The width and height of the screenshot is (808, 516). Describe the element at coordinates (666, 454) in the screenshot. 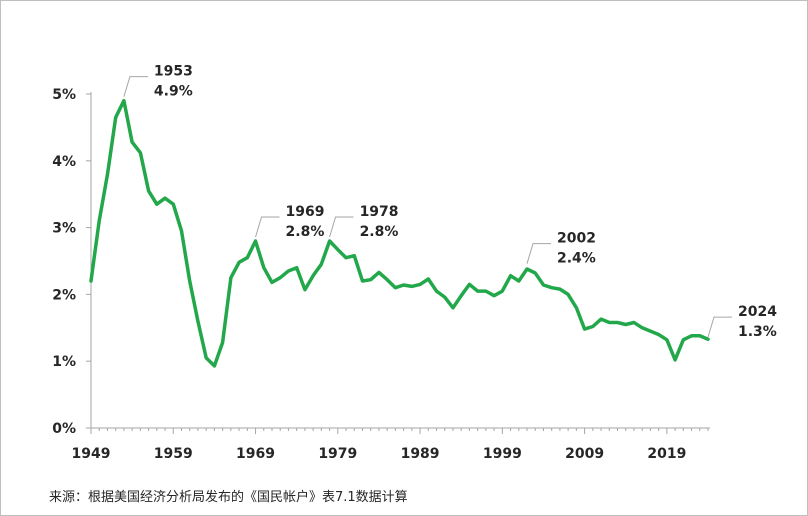

I see `x-tick-label: 2019` at that location.